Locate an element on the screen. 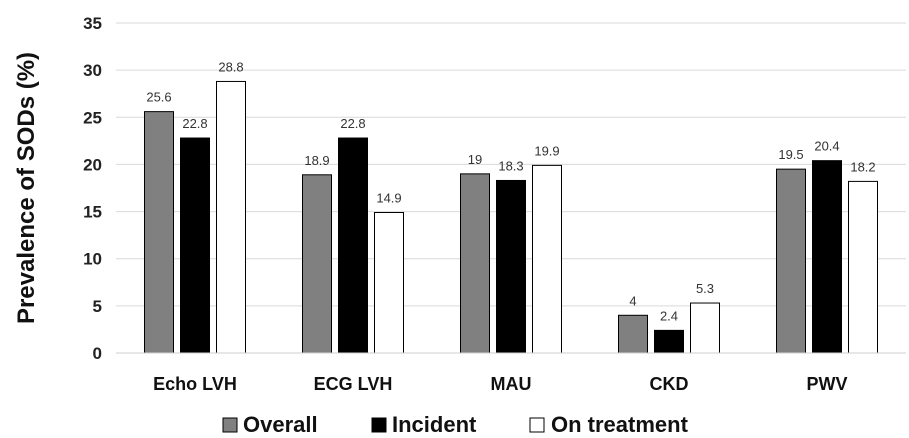 The width and height of the screenshot is (909, 438). y-axis-label: Prevalence of SODs (%) is located at coordinates (26, 188).